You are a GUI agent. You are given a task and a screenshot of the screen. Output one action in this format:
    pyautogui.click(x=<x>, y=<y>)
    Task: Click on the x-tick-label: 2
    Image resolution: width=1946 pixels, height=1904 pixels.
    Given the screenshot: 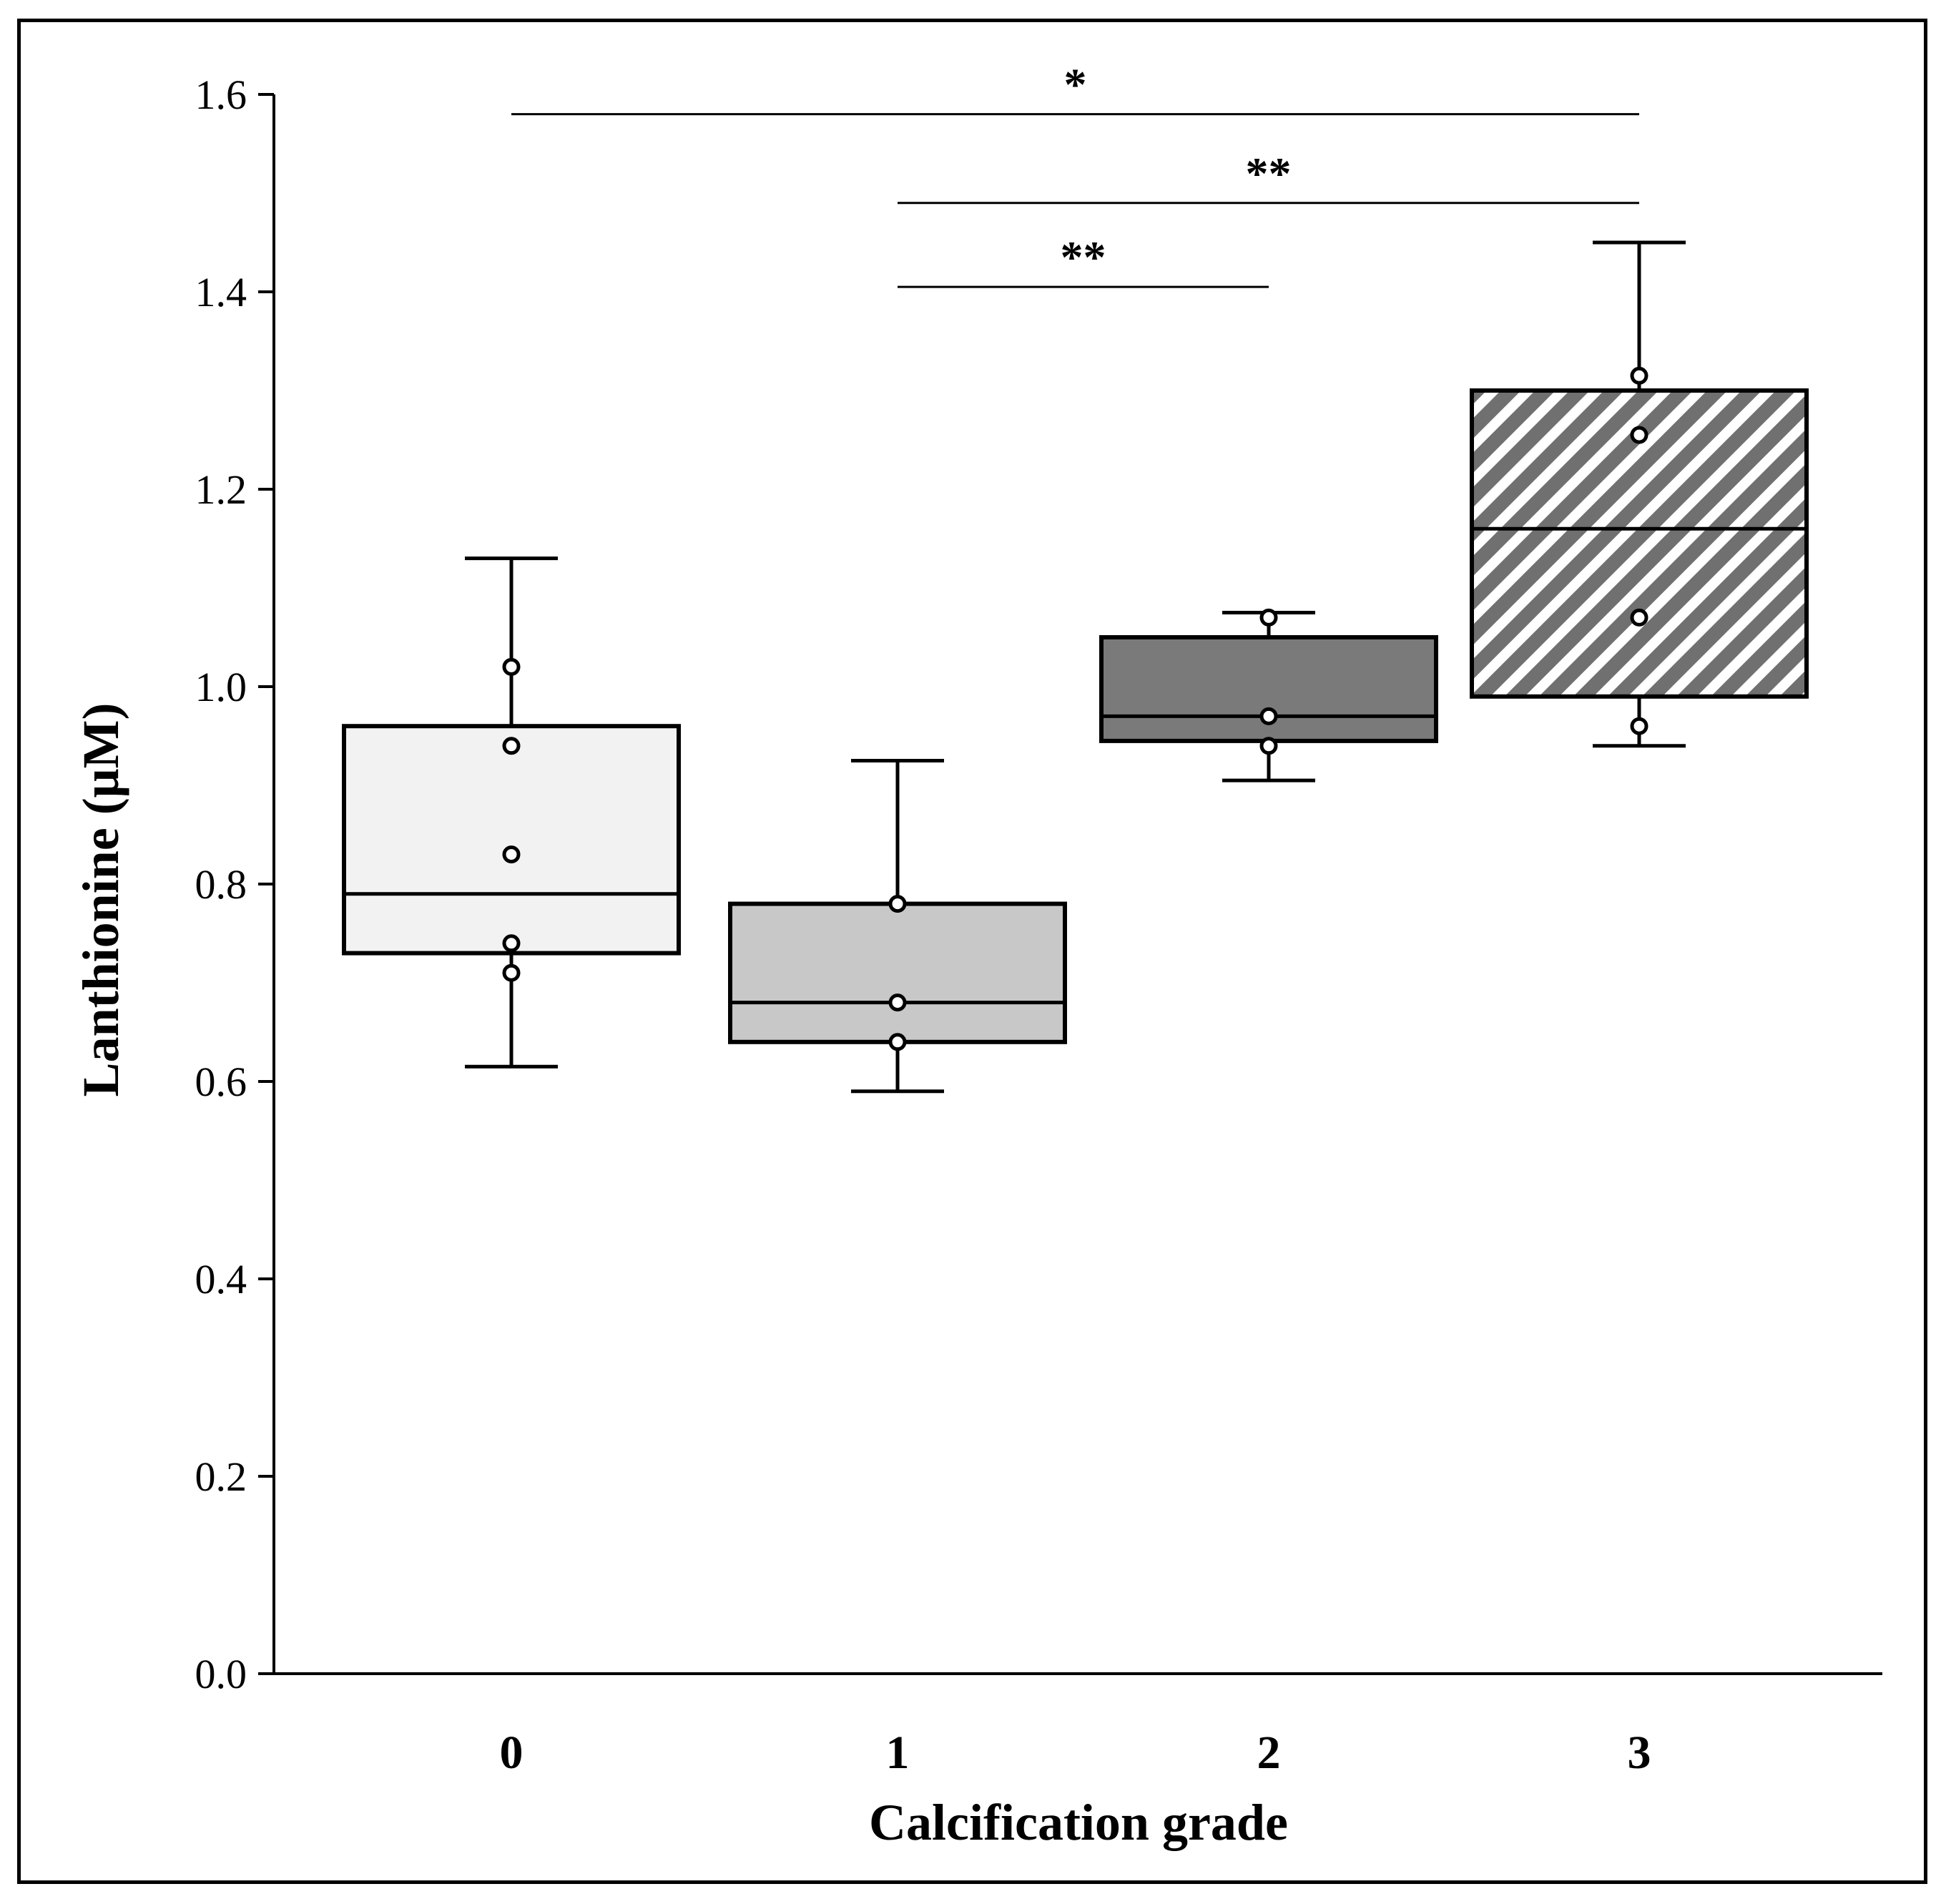 What is the action you would take?
    pyautogui.click(x=1269, y=1753)
    